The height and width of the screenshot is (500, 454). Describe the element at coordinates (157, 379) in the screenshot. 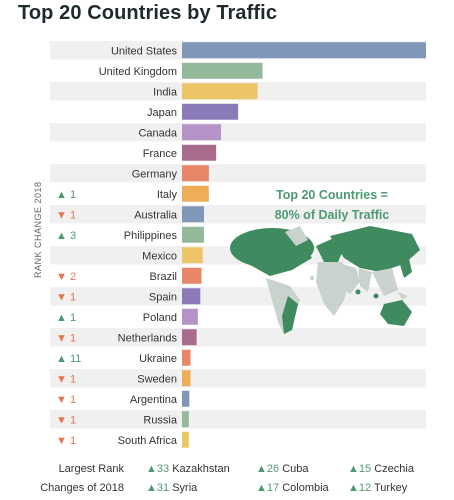

I see `category-label: Sweden` at that location.